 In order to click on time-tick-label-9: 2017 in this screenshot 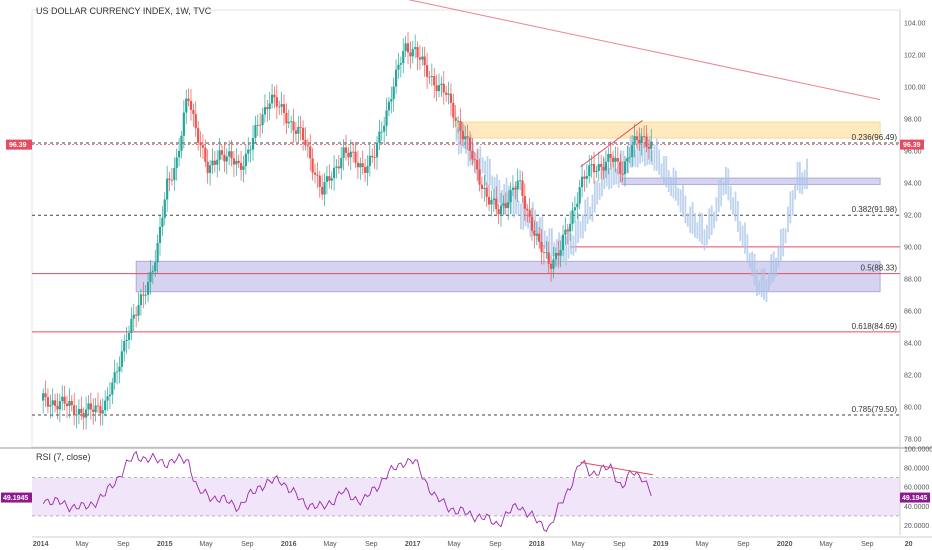, I will do `click(413, 544)`.